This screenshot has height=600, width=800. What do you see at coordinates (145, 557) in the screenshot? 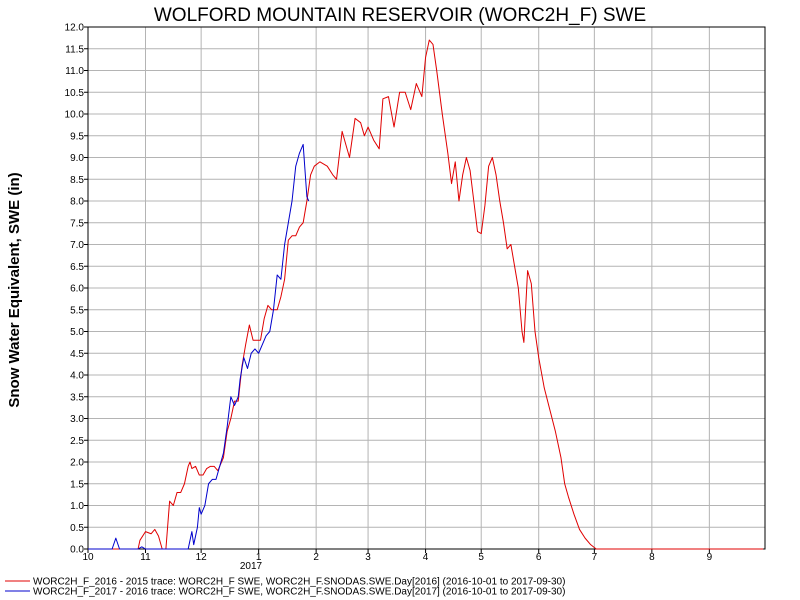
I see `x-tick-label: 11` at bounding box center [145, 557].